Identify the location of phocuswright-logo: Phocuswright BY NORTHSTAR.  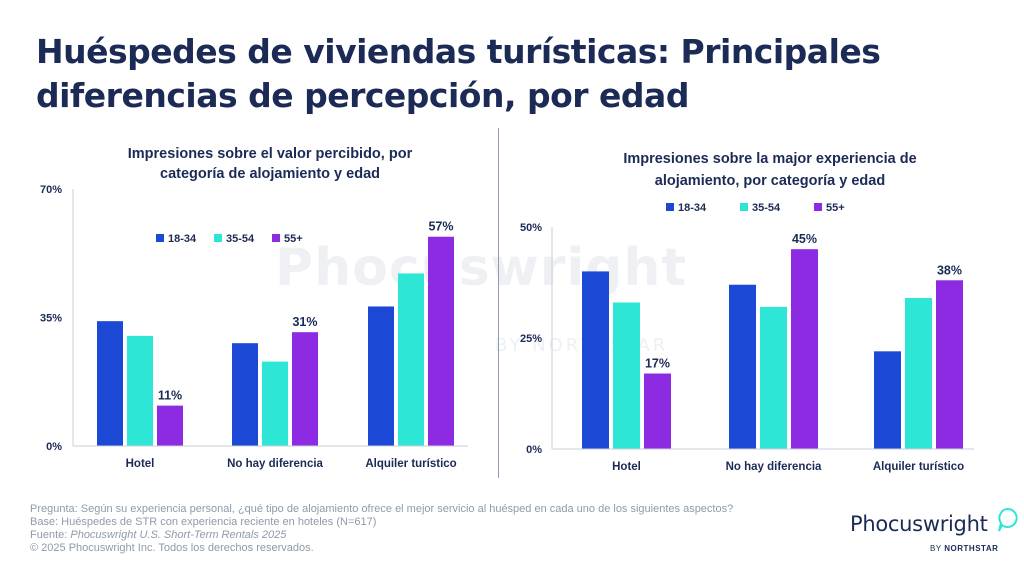
(934, 530).